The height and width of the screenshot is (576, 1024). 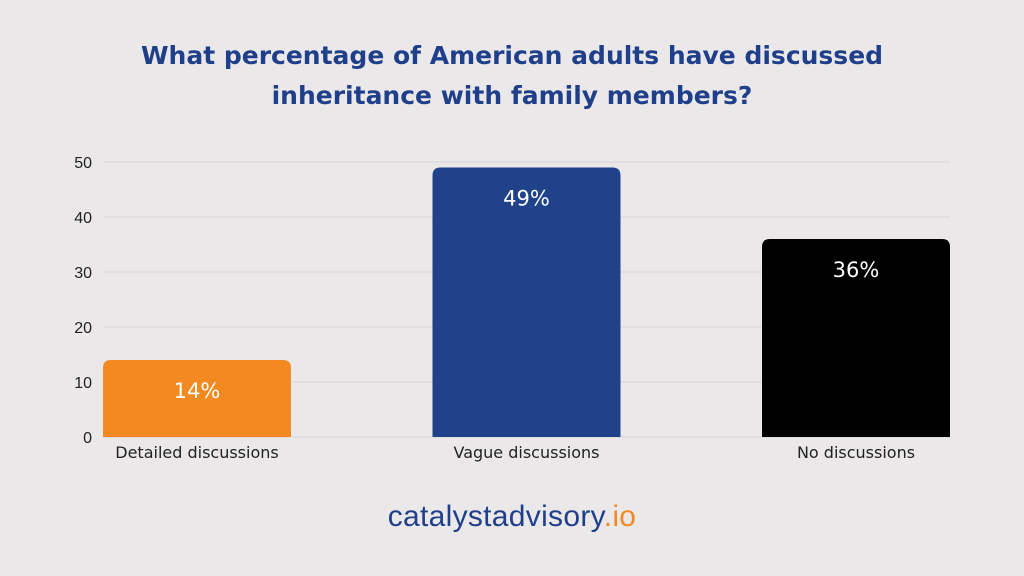 I want to click on y-tick-label: 0, so click(x=87, y=438).